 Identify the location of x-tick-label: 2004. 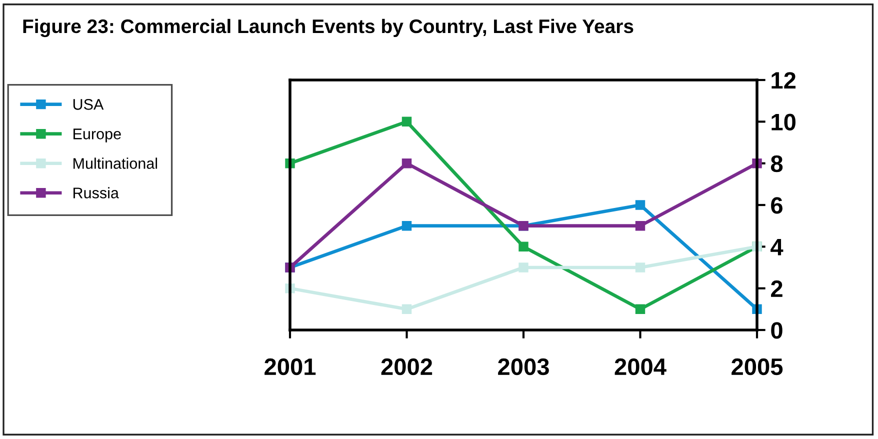
(640, 367).